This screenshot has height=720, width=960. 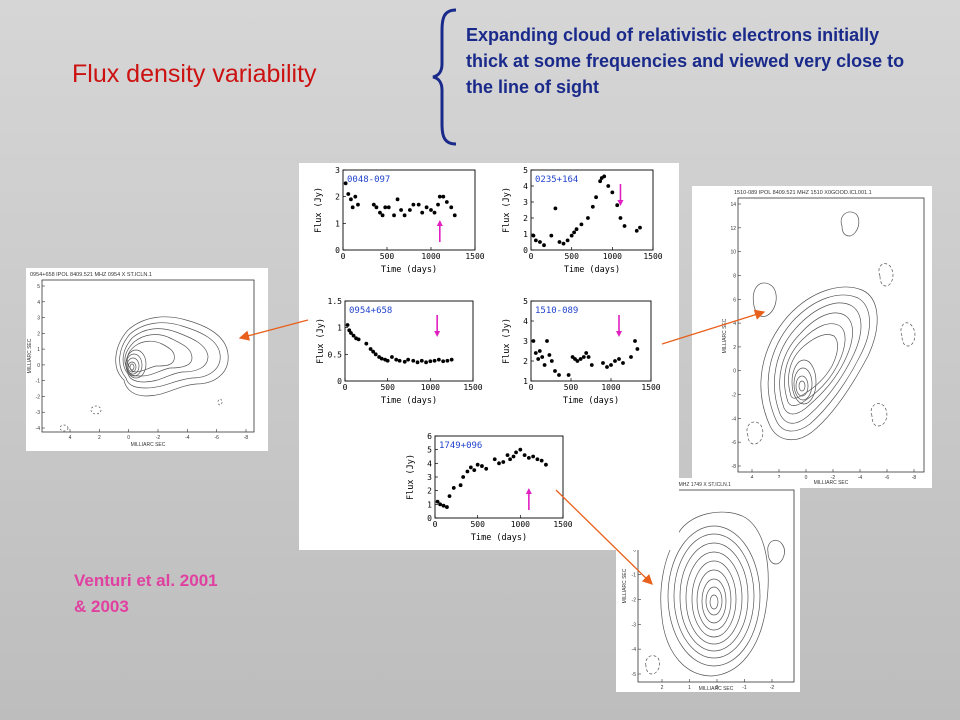 What do you see at coordinates (772, 688) in the screenshot?
I see `map-x-tick-label: -2` at bounding box center [772, 688].